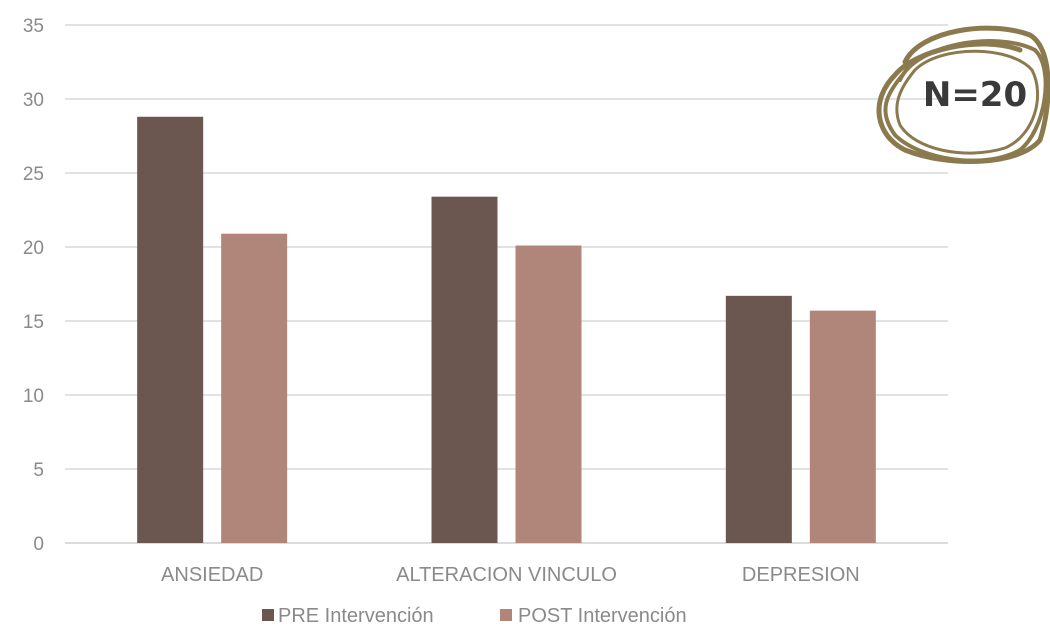  I want to click on y-tick-label: 10, so click(33, 396).